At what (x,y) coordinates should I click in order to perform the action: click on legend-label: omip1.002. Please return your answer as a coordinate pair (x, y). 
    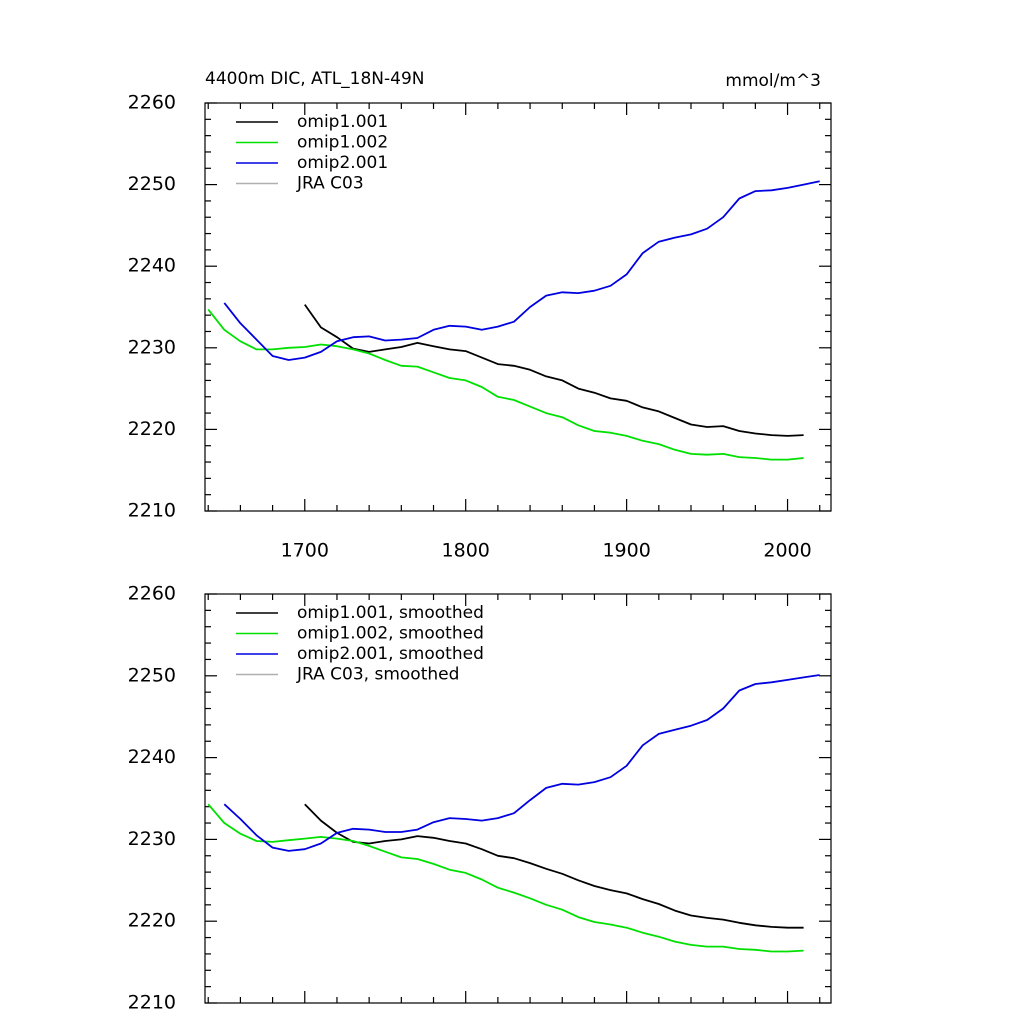
    Looking at the image, I should click on (342, 143).